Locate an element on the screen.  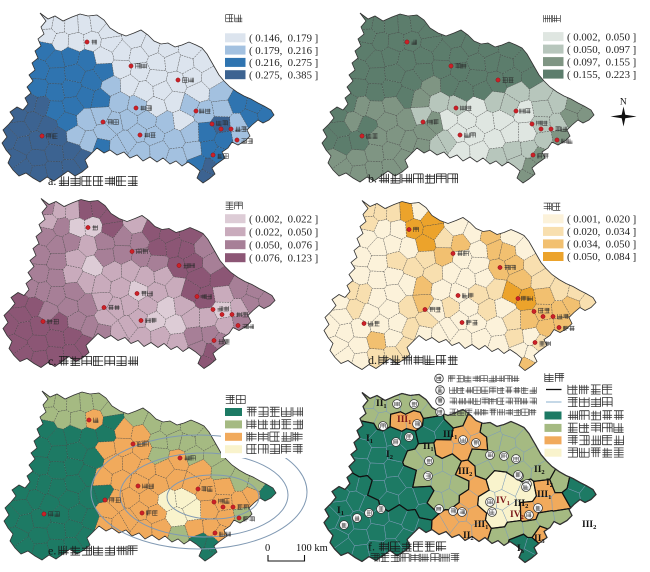
svg-text: ( 0.002, 0.022 ] is located at coordinates (283, 219).